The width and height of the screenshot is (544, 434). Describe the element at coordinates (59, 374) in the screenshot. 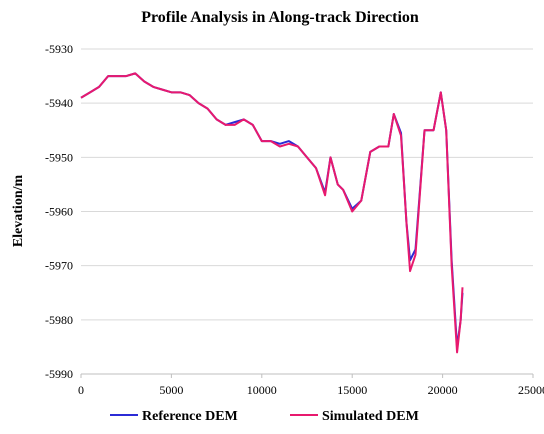

I see `y-tick-label: -5990` at that location.